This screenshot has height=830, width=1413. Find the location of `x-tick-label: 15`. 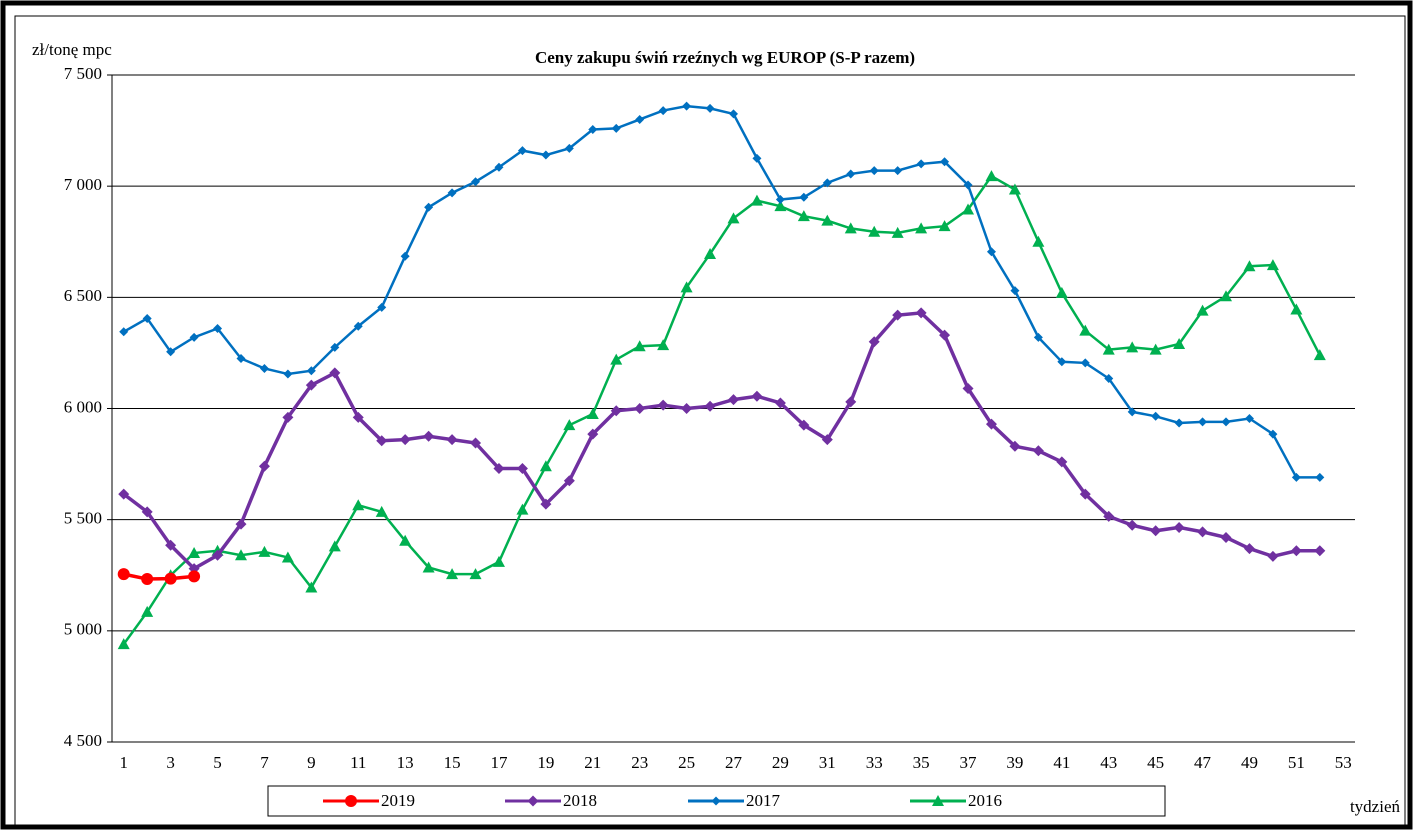

x-tick-label: 15 is located at coordinates (452, 762).